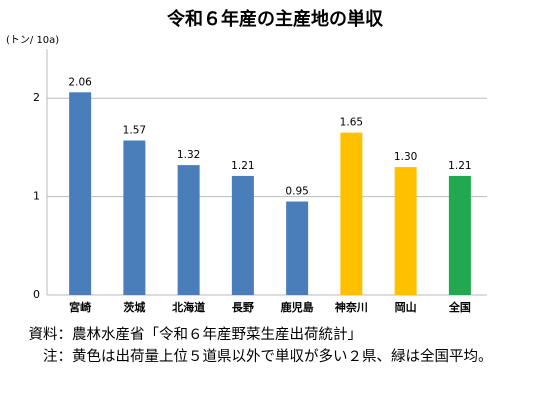 Image resolution: width=550 pixels, height=400 pixels. Describe the element at coordinates (282, 357) in the screenshot. I see `note-text: 黄色は出荷量上位５道県以外で単収が多い２県、緑は全国平均。` at that location.